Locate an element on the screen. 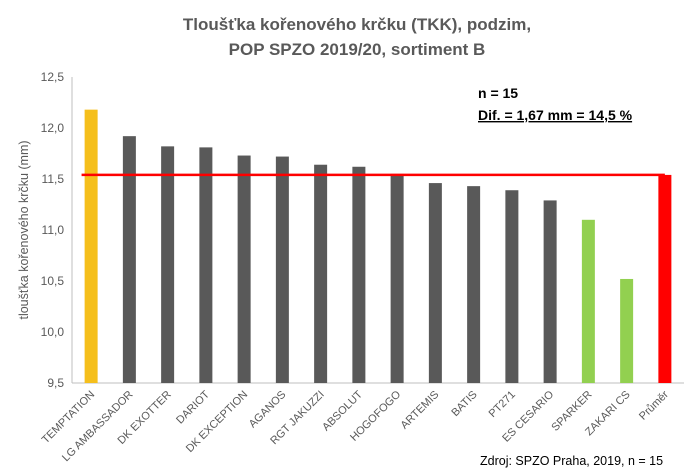  annotation-n: n = 15 is located at coordinates (498, 93).